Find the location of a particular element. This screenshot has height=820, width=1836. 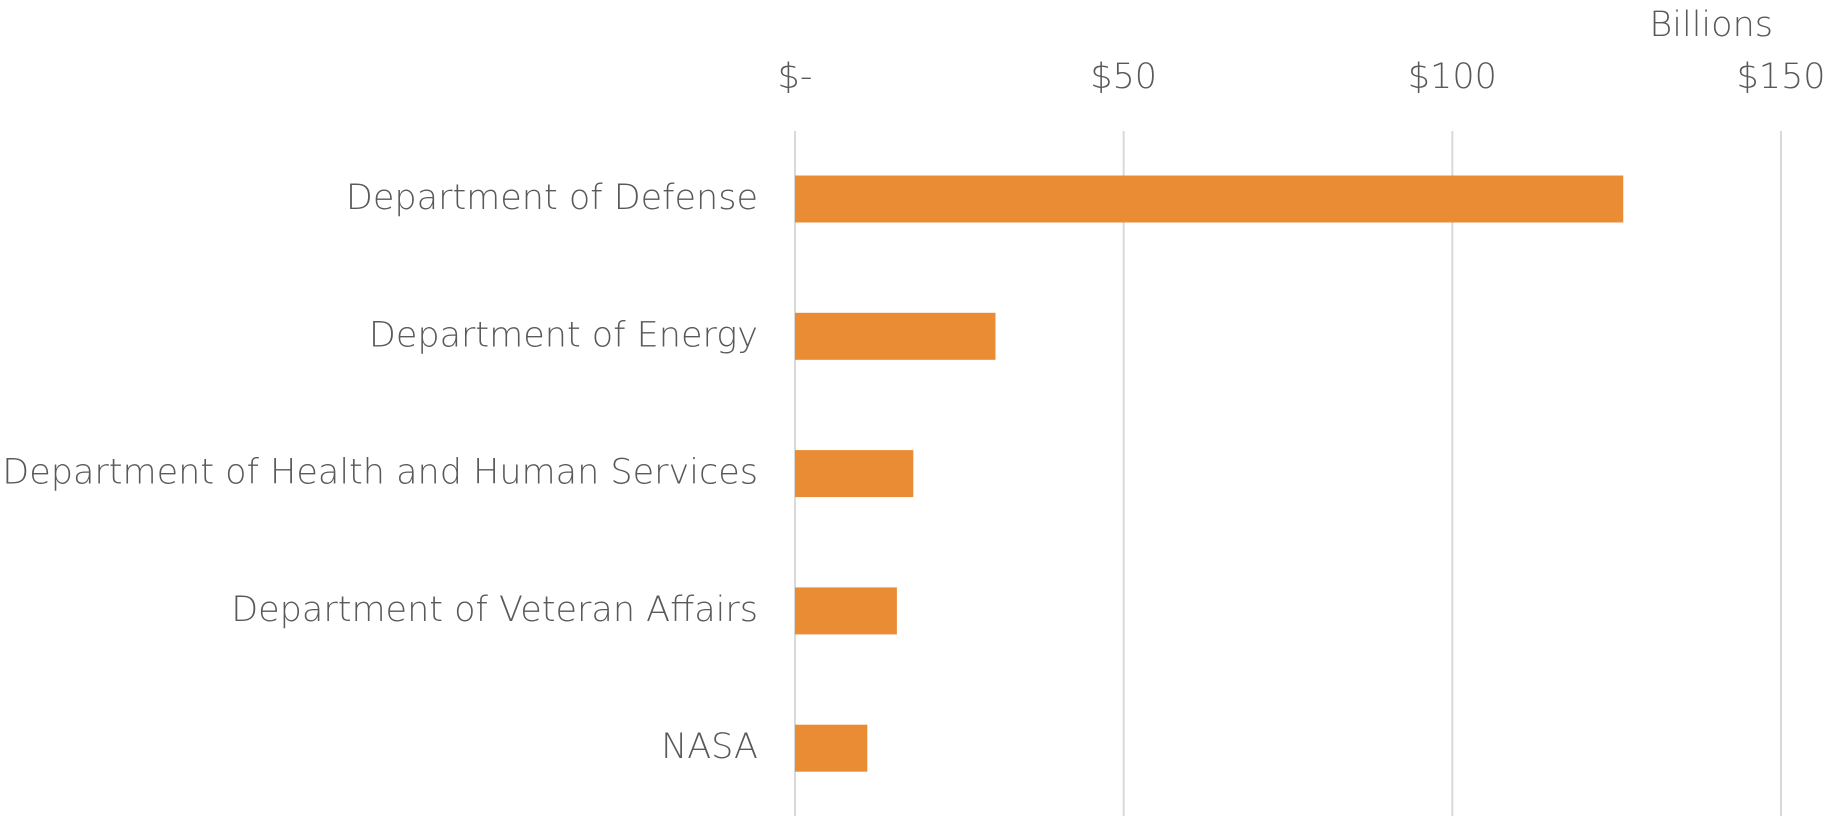

x-axis-label: Billions is located at coordinates (1711, 25).